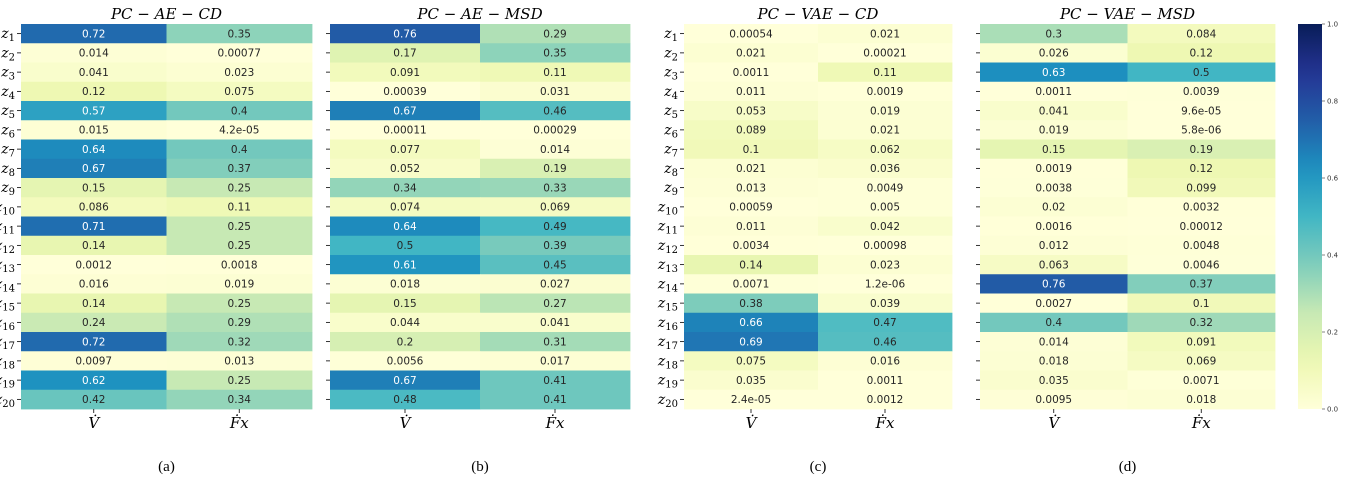 The width and height of the screenshot is (1361, 483). Describe the element at coordinates (93, 362) in the screenshot. I see `cell-value-label: 0.0097` at that location.